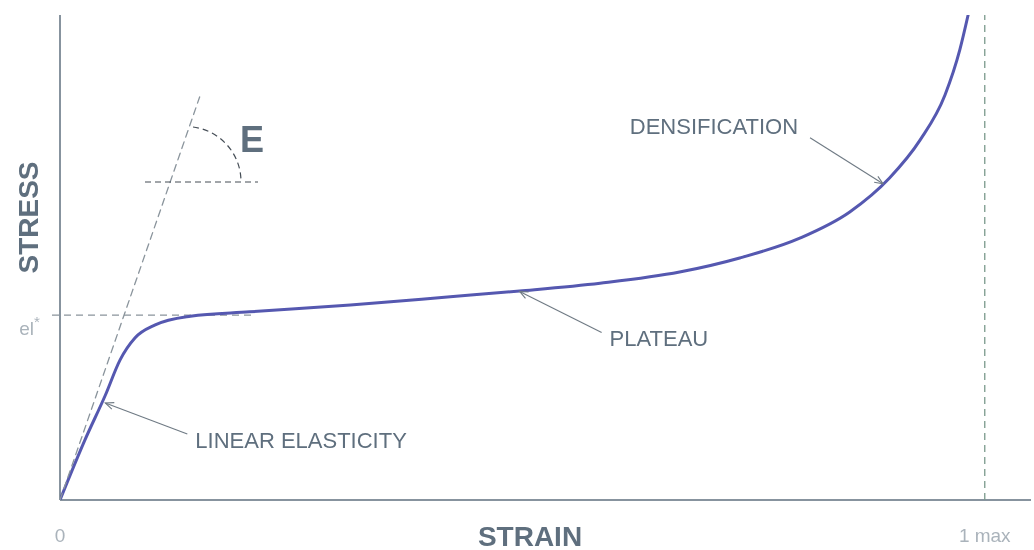 This screenshot has width=1034, height=550. What do you see at coordinates (985, 535) in the screenshot?
I see `x-tick-label: 1 max` at bounding box center [985, 535].